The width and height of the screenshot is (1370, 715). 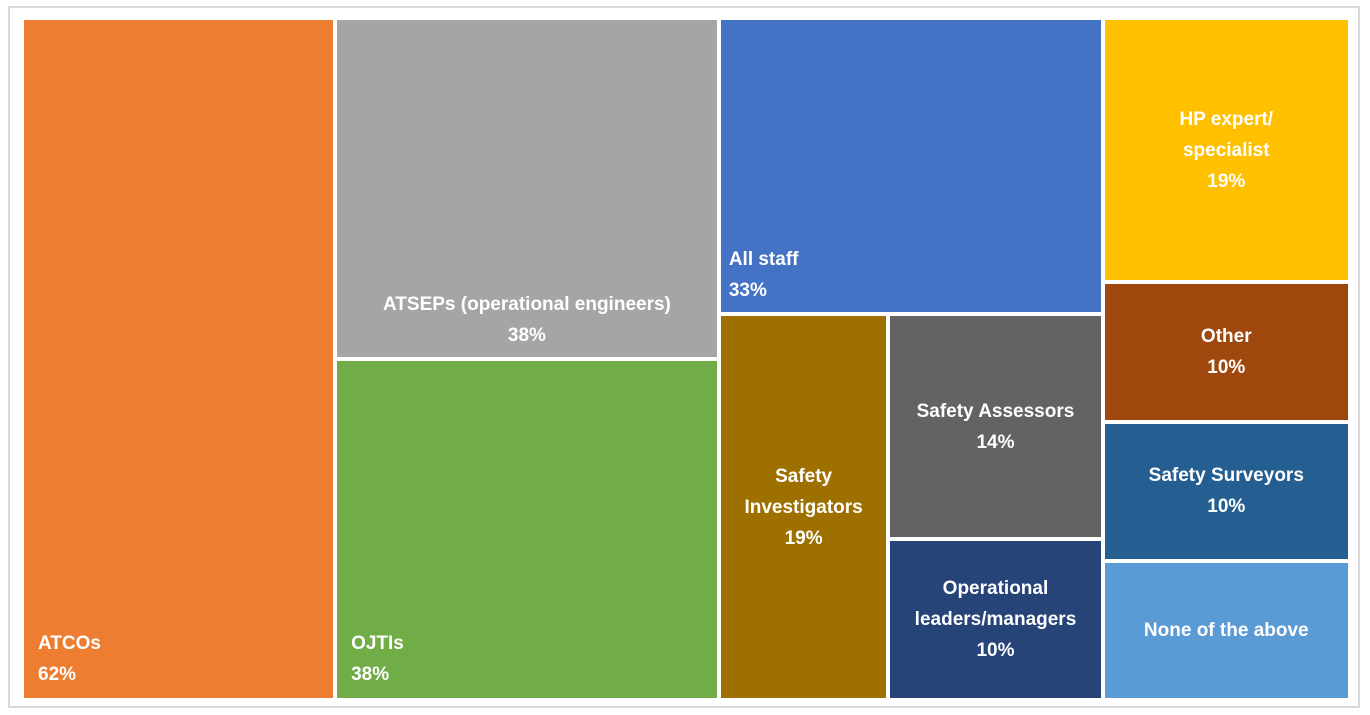 What do you see at coordinates (1226, 476) in the screenshot?
I see `cell-label: Safety Surveyors` at bounding box center [1226, 476].